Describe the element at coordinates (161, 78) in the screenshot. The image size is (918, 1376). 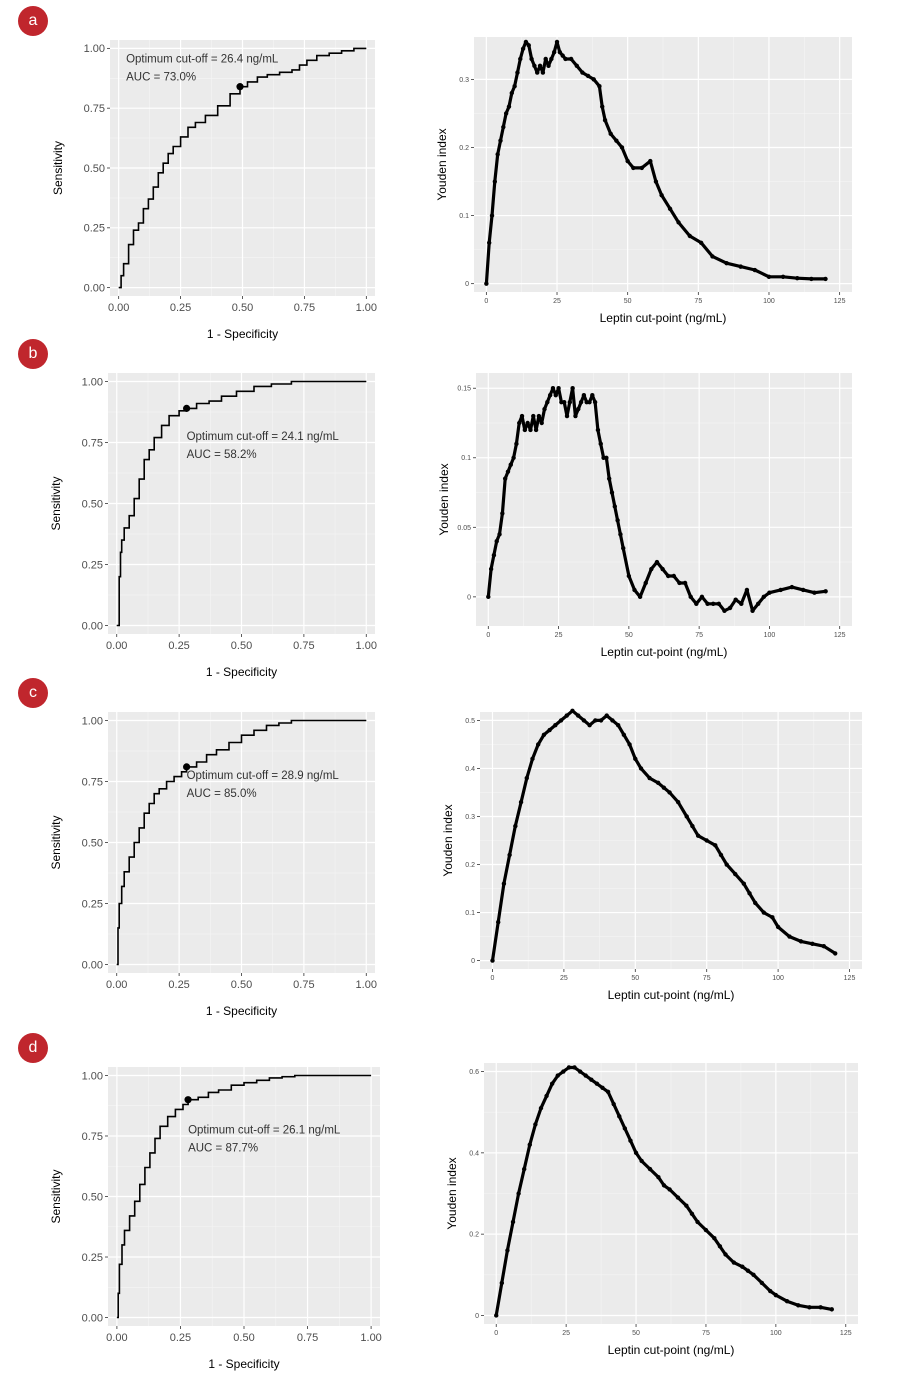
I see `annotation-text: AUC = 73.0%` at that location.